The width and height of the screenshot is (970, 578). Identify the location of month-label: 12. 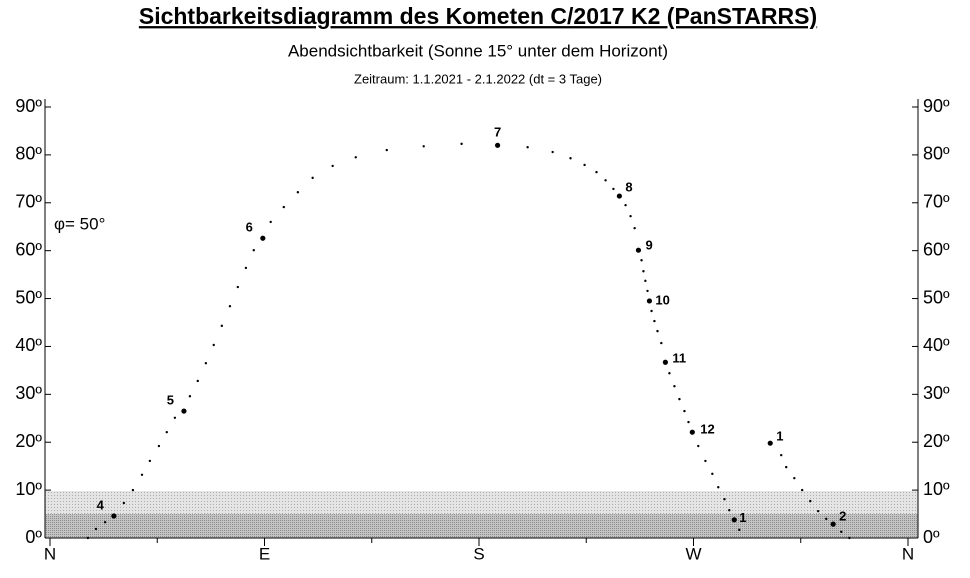
(707, 429).